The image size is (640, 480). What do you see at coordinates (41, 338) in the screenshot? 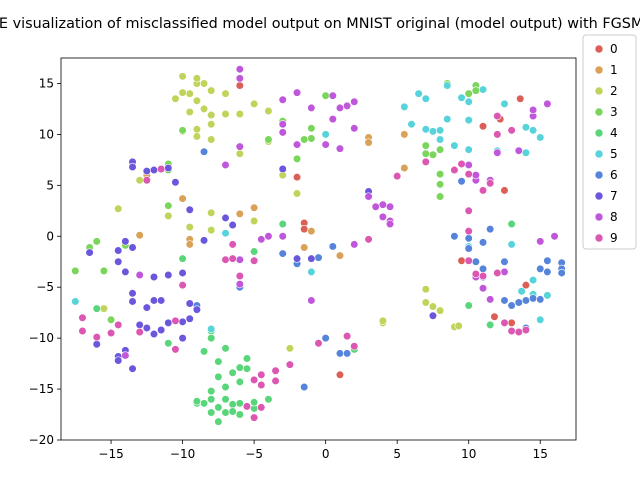
I see `y-tick-label: −10` at bounding box center [41, 338].